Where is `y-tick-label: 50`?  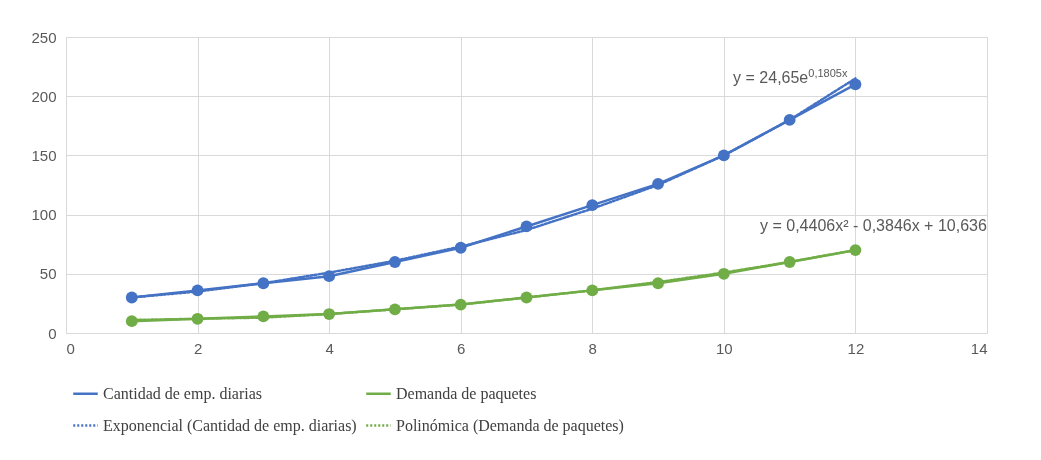 y-tick-label: 50 is located at coordinates (48, 274).